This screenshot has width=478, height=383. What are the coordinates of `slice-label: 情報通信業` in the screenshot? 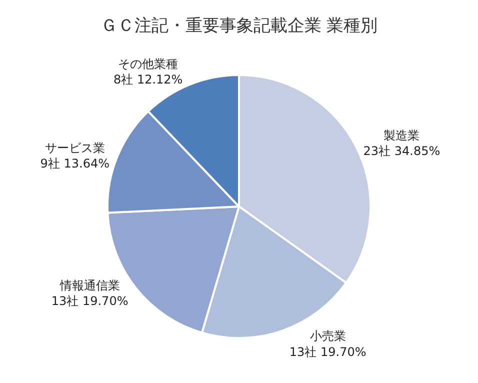 It's located at (89, 285).